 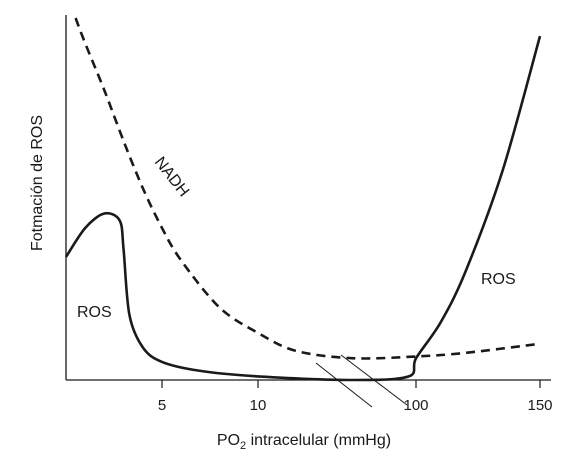 What do you see at coordinates (171, 177) in the screenshot?
I see `nadh-annotation: NADH` at bounding box center [171, 177].